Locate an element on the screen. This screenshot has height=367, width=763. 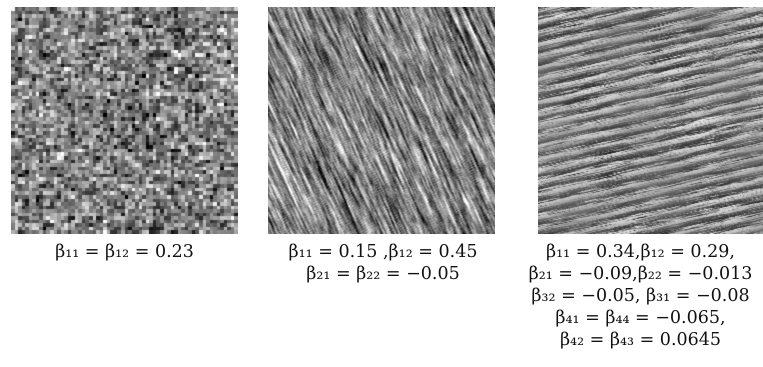
caption-1: β₁₁ = β₁₂ = 0.23 is located at coordinates (124, 252).